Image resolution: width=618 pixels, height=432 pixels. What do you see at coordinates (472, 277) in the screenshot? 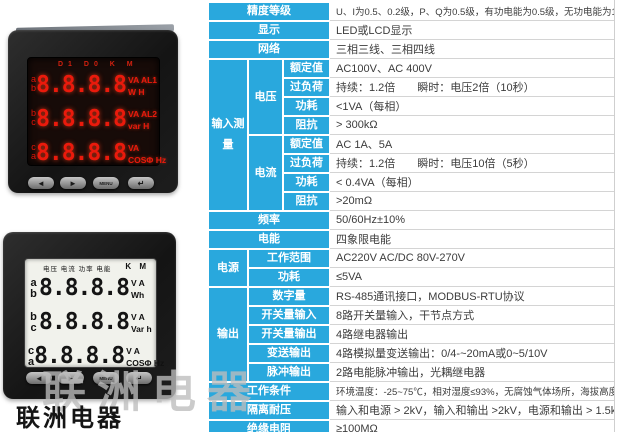
I see `spec-value: ≤5VA` at bounding box center [472, 277].